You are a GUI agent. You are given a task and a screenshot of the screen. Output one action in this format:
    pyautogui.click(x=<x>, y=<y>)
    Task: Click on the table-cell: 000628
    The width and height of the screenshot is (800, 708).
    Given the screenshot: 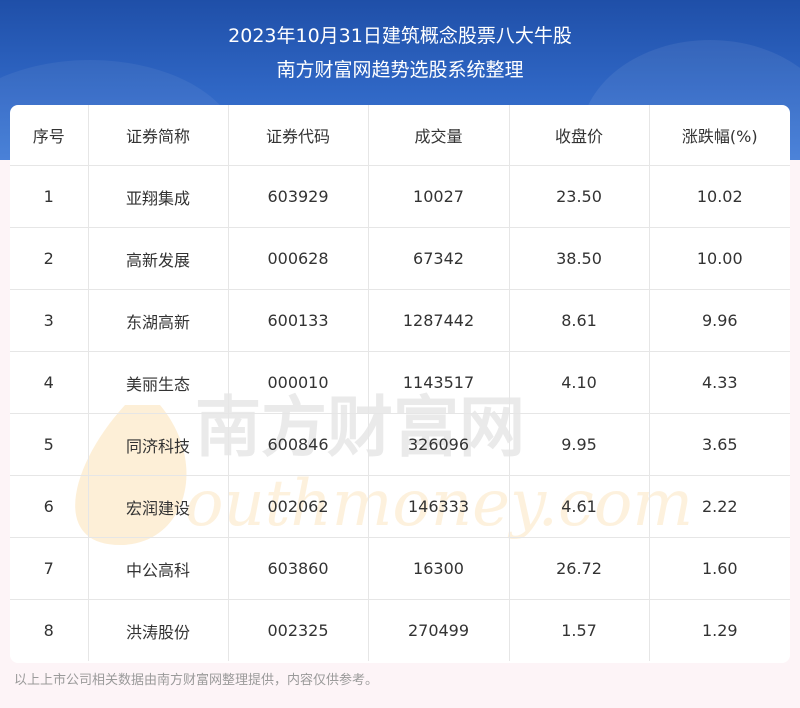 What is the action you would take?
    pyautogui.click(x=298, y=258)
    